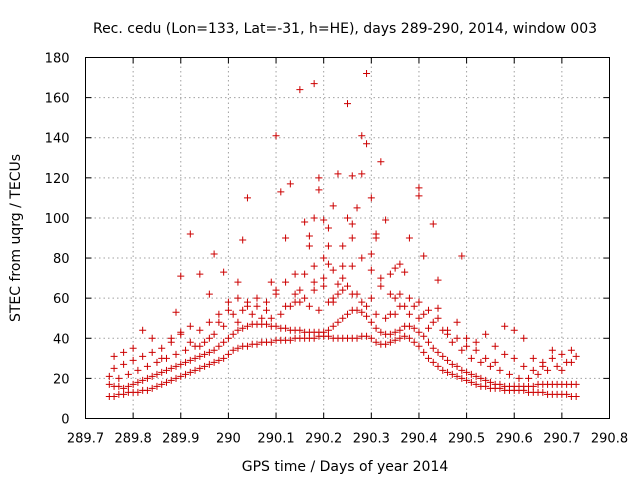 This screenshot has height=480, width=640. What do you see at coordinates (418, 439) in the screenshot?
I see `x-tick-label: 290.4` at bounding box center [418, 439].